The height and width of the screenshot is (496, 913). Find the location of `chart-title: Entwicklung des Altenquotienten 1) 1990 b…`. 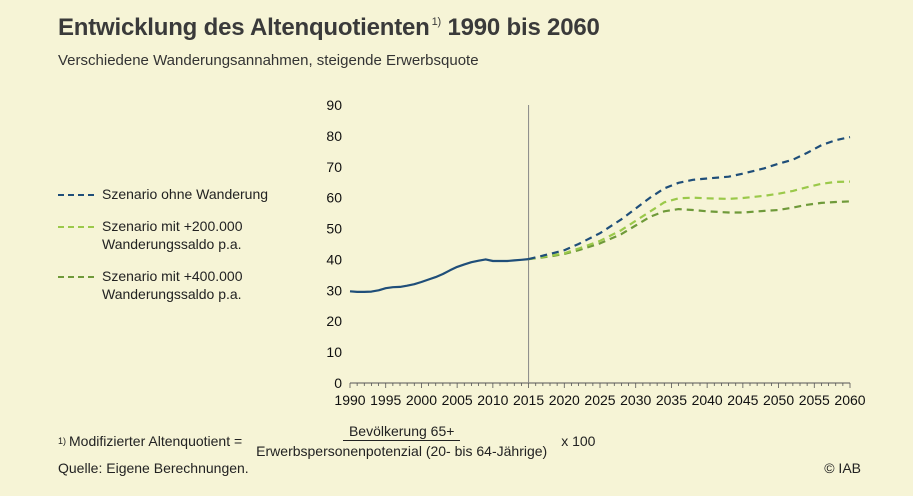

chart-title: Entwicklung des Altenquotienten 1) 1990 b… is located at coordinates (329, 28).